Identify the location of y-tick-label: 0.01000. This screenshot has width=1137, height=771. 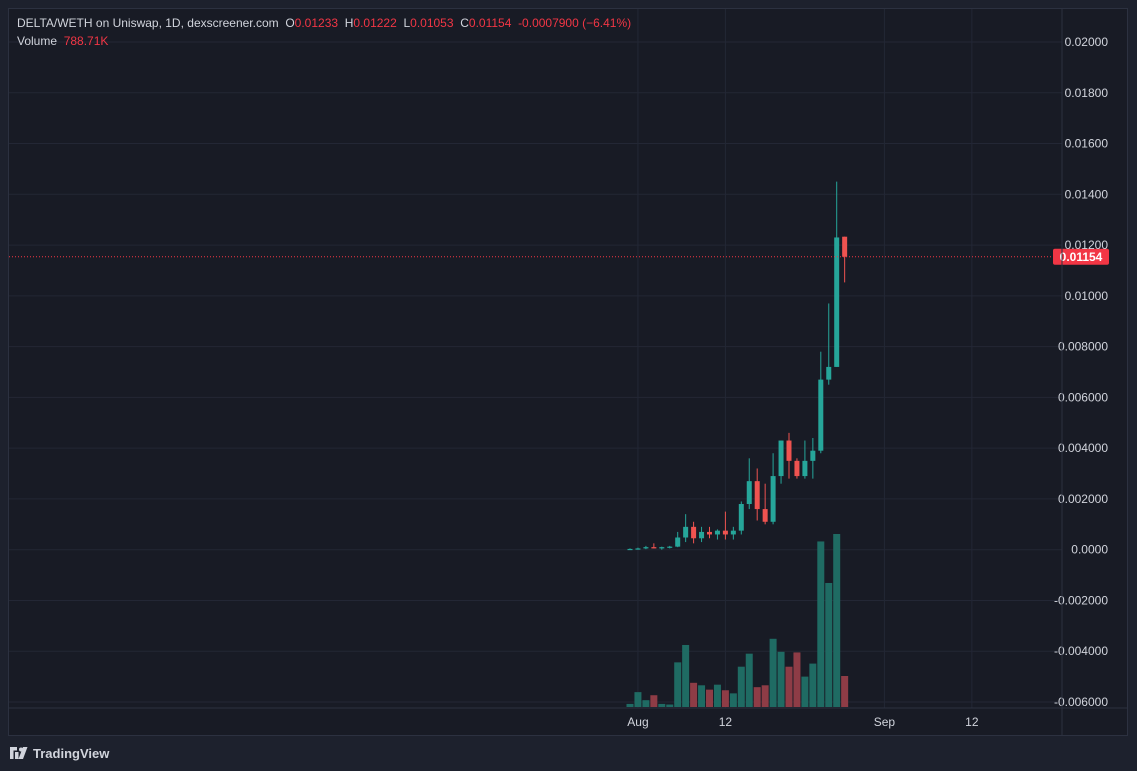
(1087, 296).